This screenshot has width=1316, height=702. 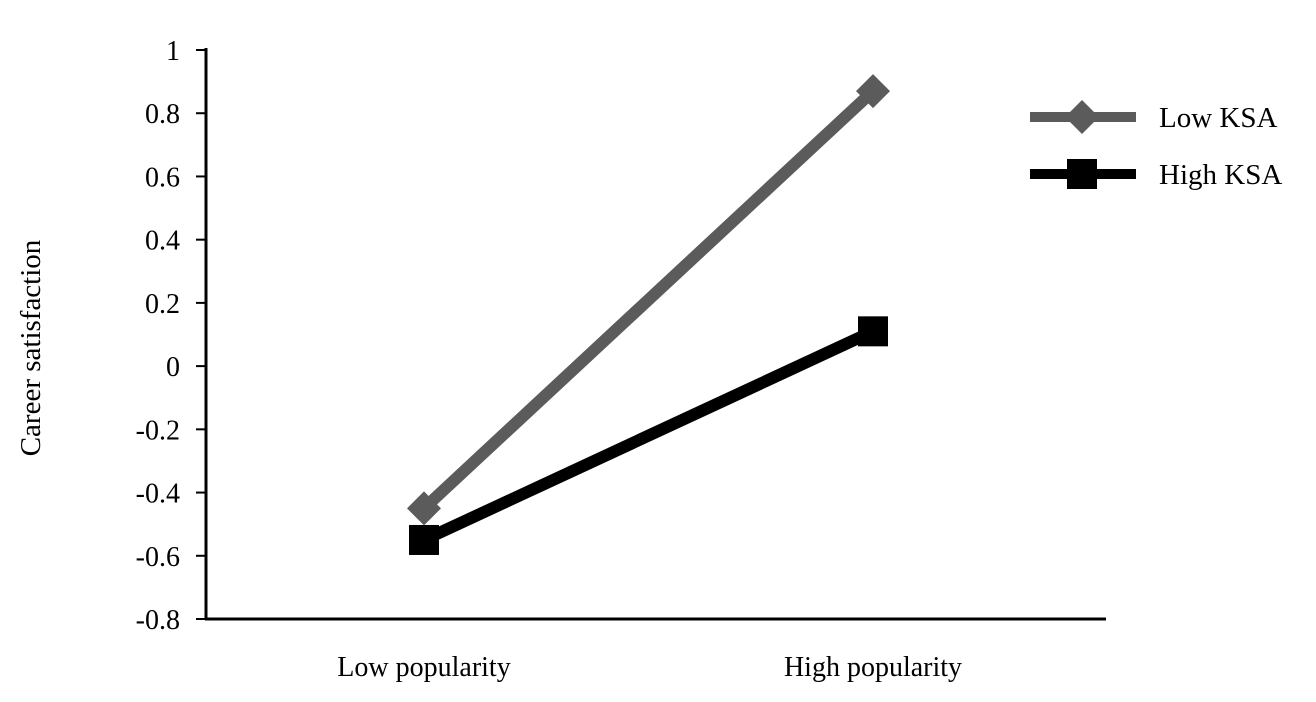 I want to click on legend-item-low-ksa: Low KSA, so click(x=1153, y=117).